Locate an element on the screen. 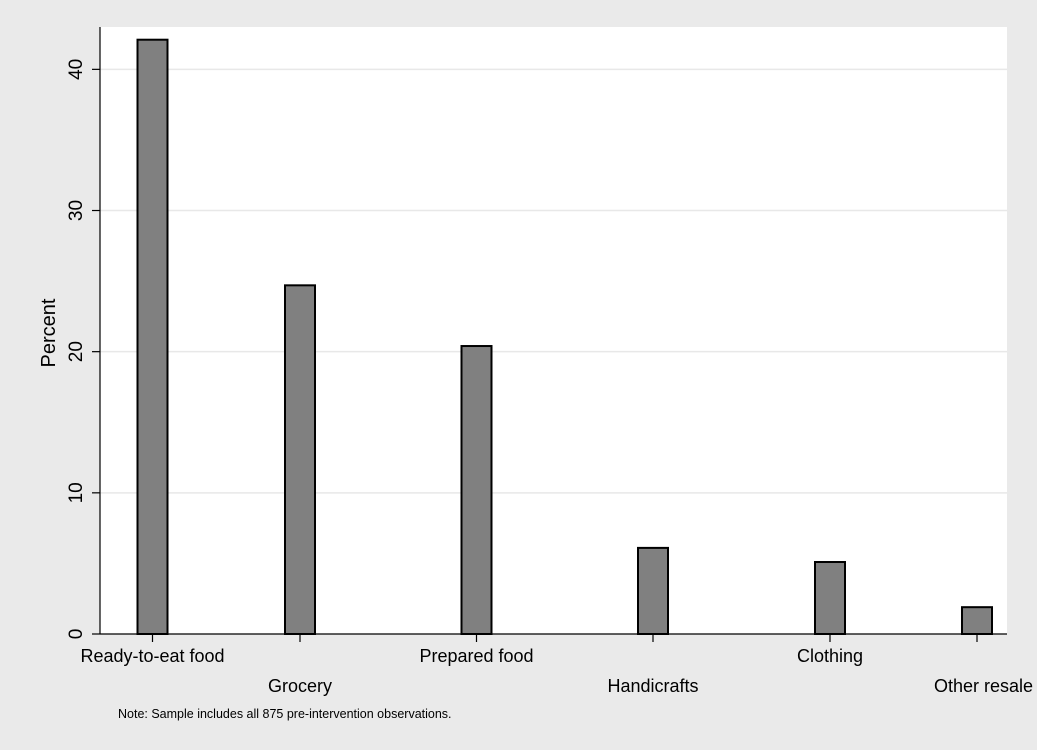 The image size is (1037, 750). x-category-label: Handicrafts is located at coordinates (652, 686).